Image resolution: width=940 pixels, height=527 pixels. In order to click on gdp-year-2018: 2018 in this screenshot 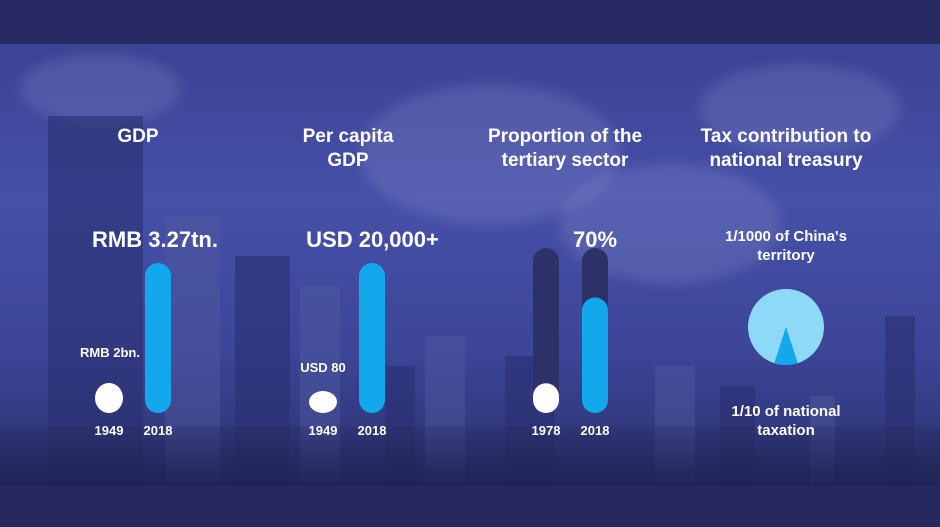, I will do `click(158, 430)`.